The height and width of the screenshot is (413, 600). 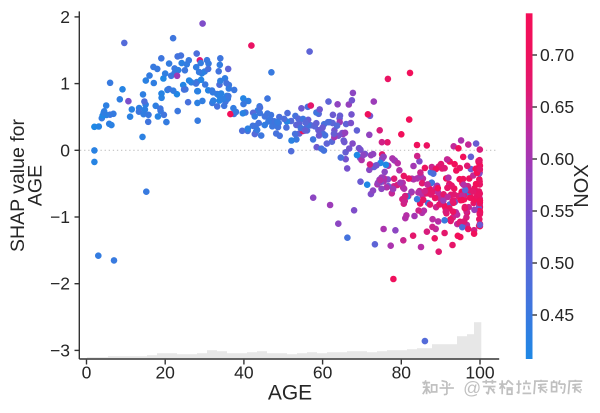 I want to click on svg-text: 0.70, so click(x=557, y=55).